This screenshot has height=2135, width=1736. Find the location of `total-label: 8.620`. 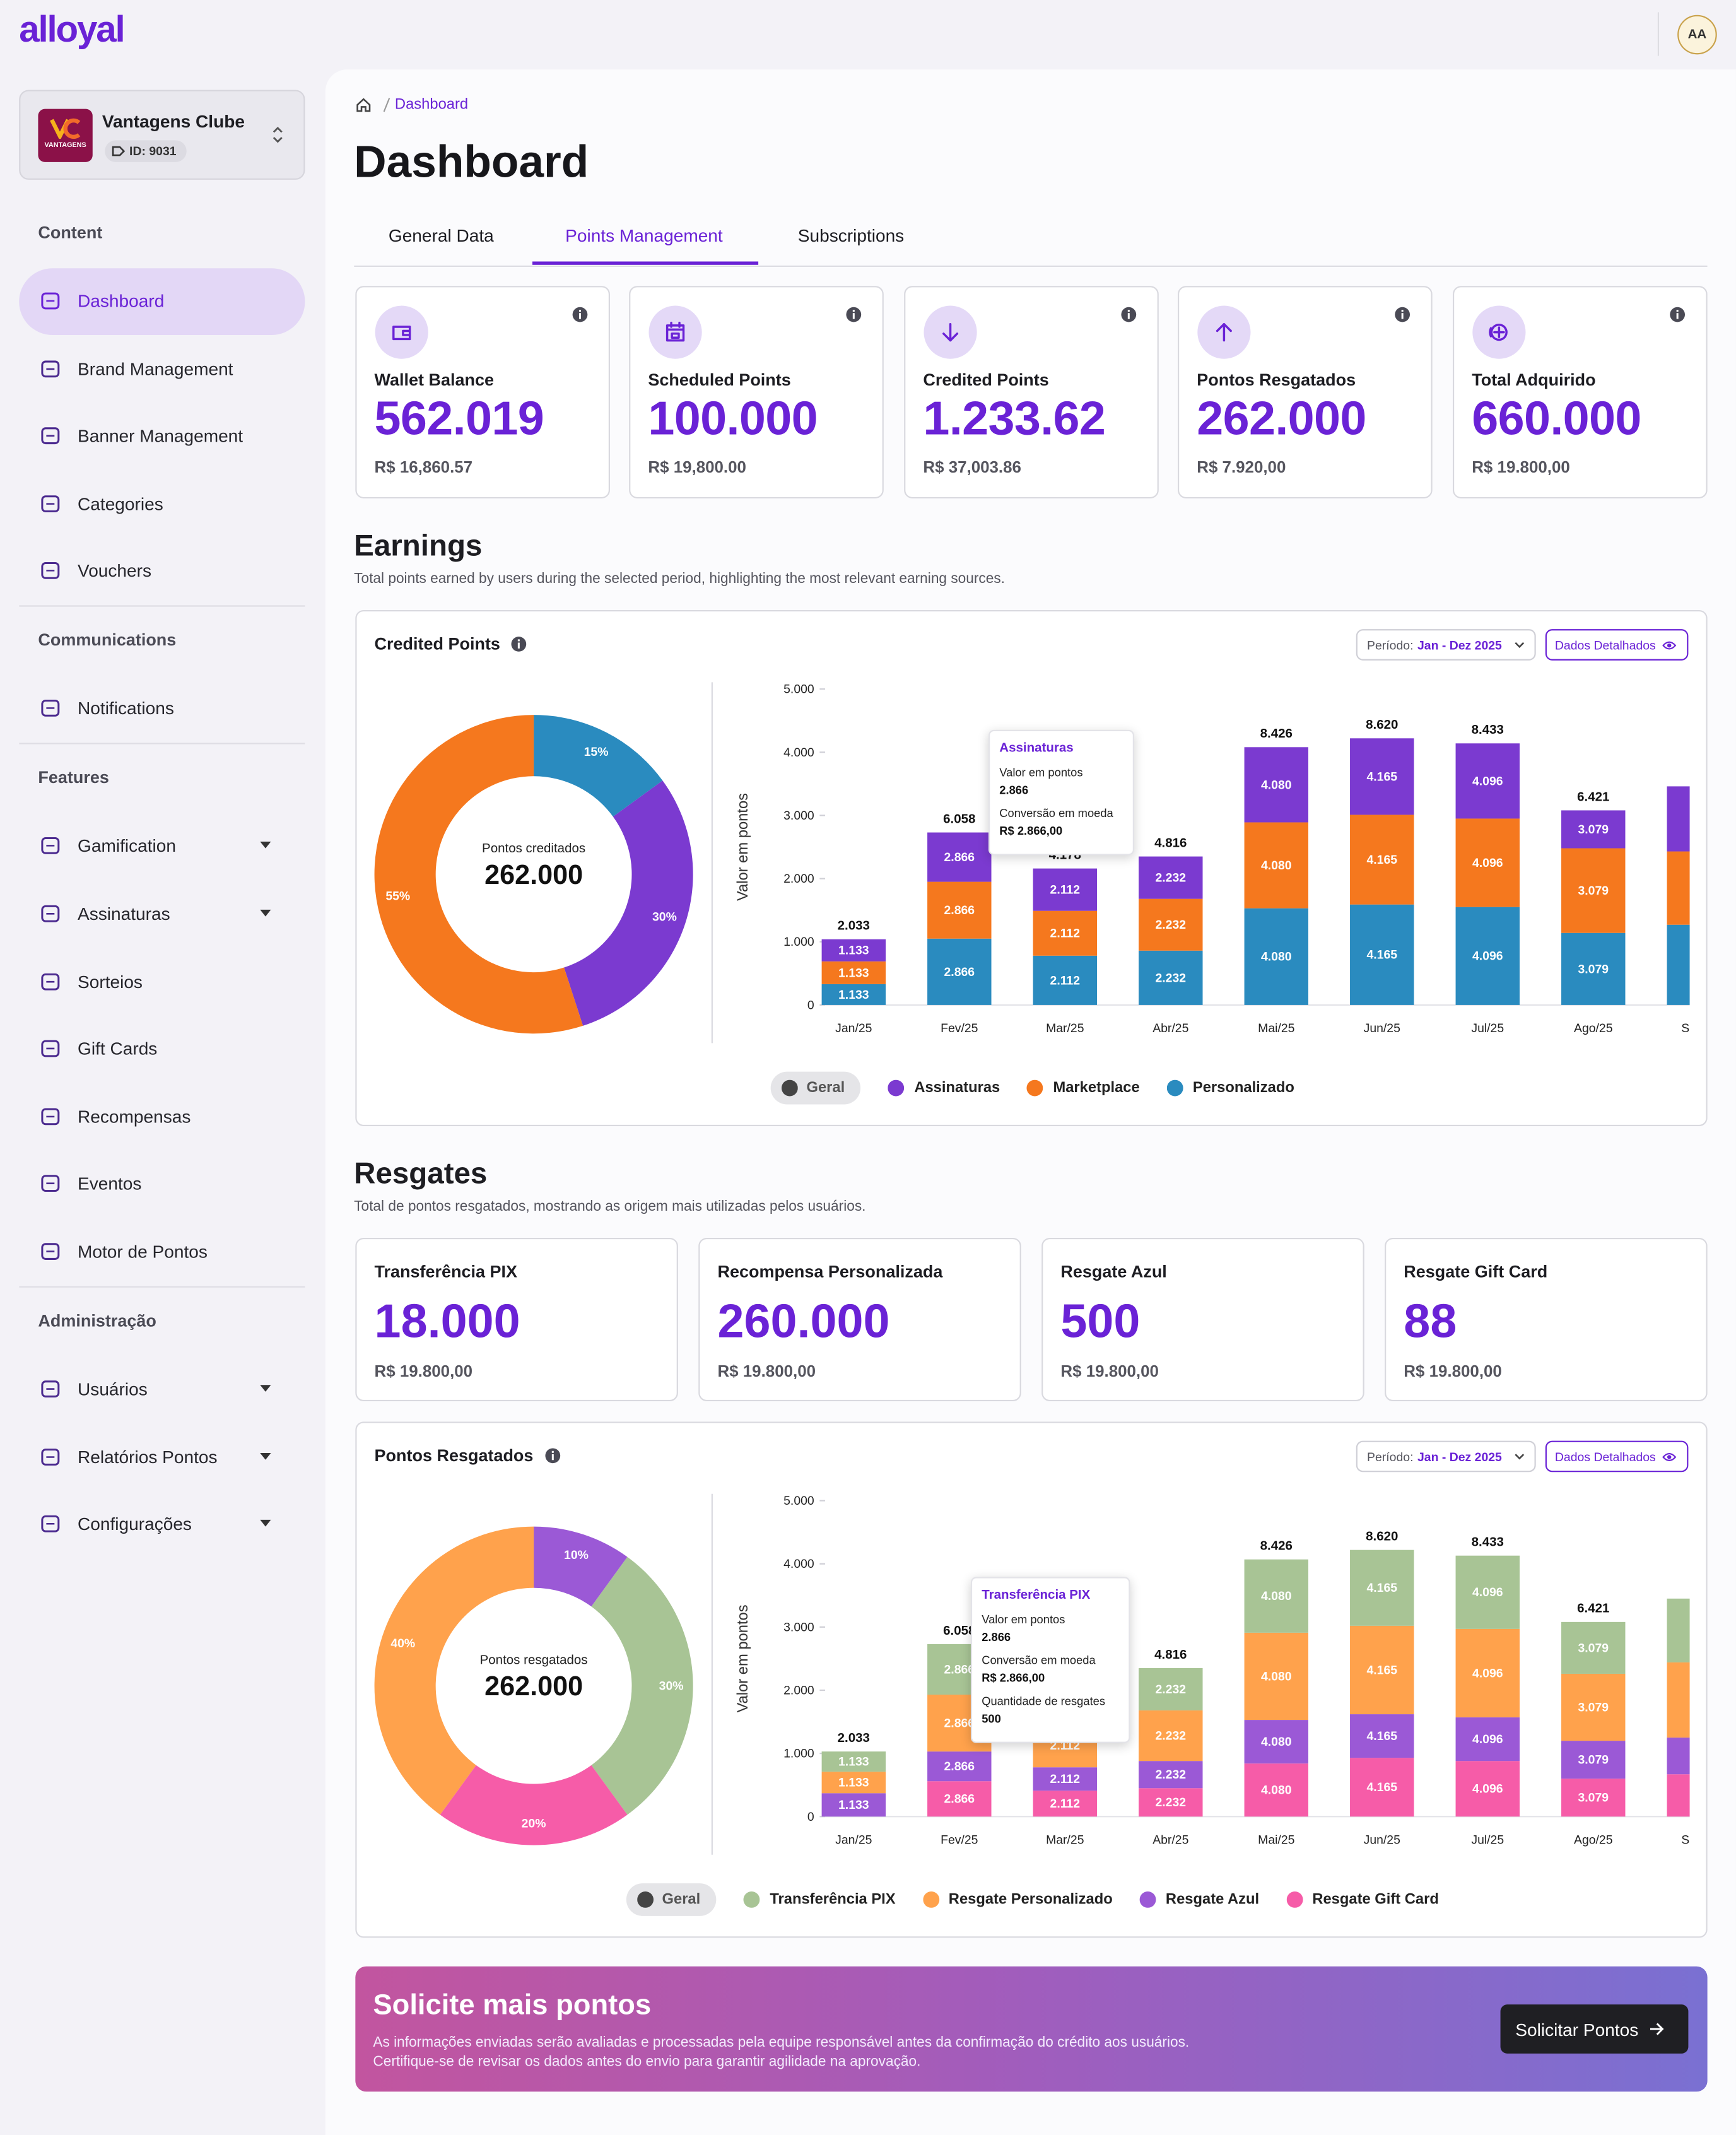

total-label: 8.620 is located at coordinates (1382, 1536).